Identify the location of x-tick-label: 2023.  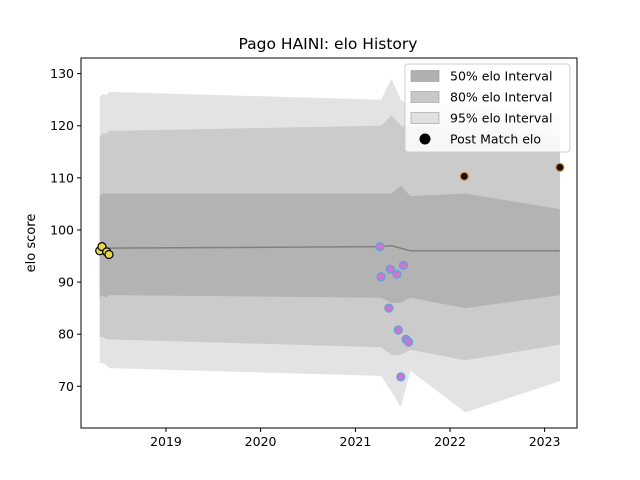
(545, 441).